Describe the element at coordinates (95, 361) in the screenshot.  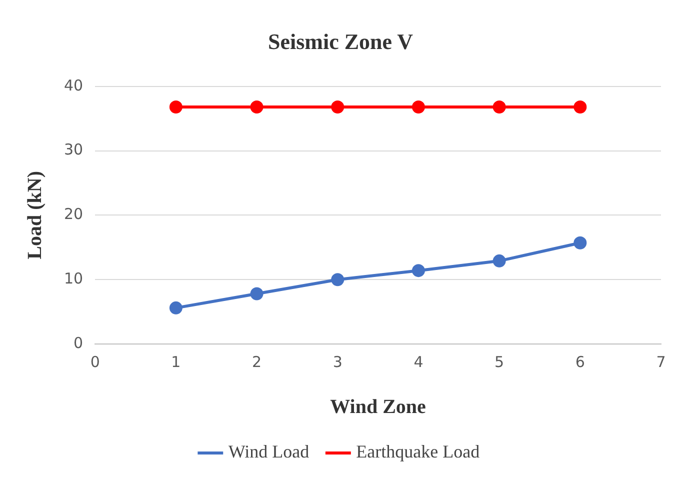
I see `x-tick-label: 0` at that location.